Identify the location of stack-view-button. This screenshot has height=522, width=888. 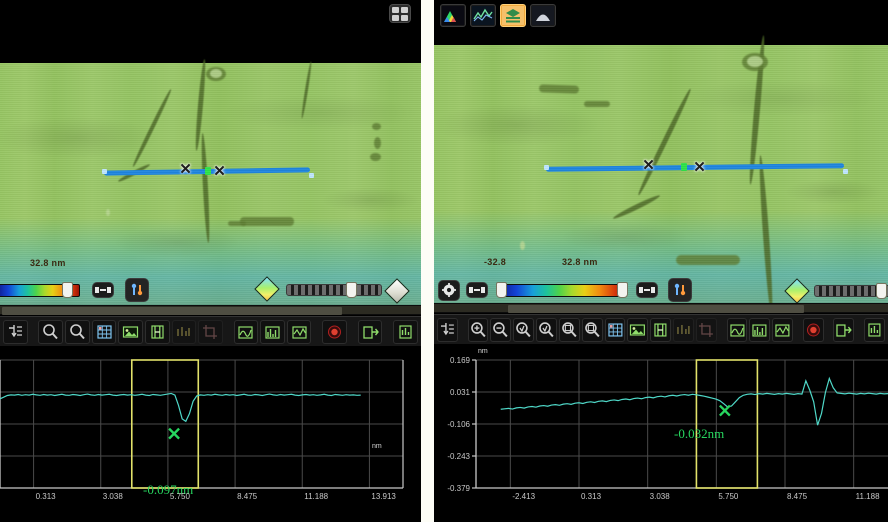
(513, 15).